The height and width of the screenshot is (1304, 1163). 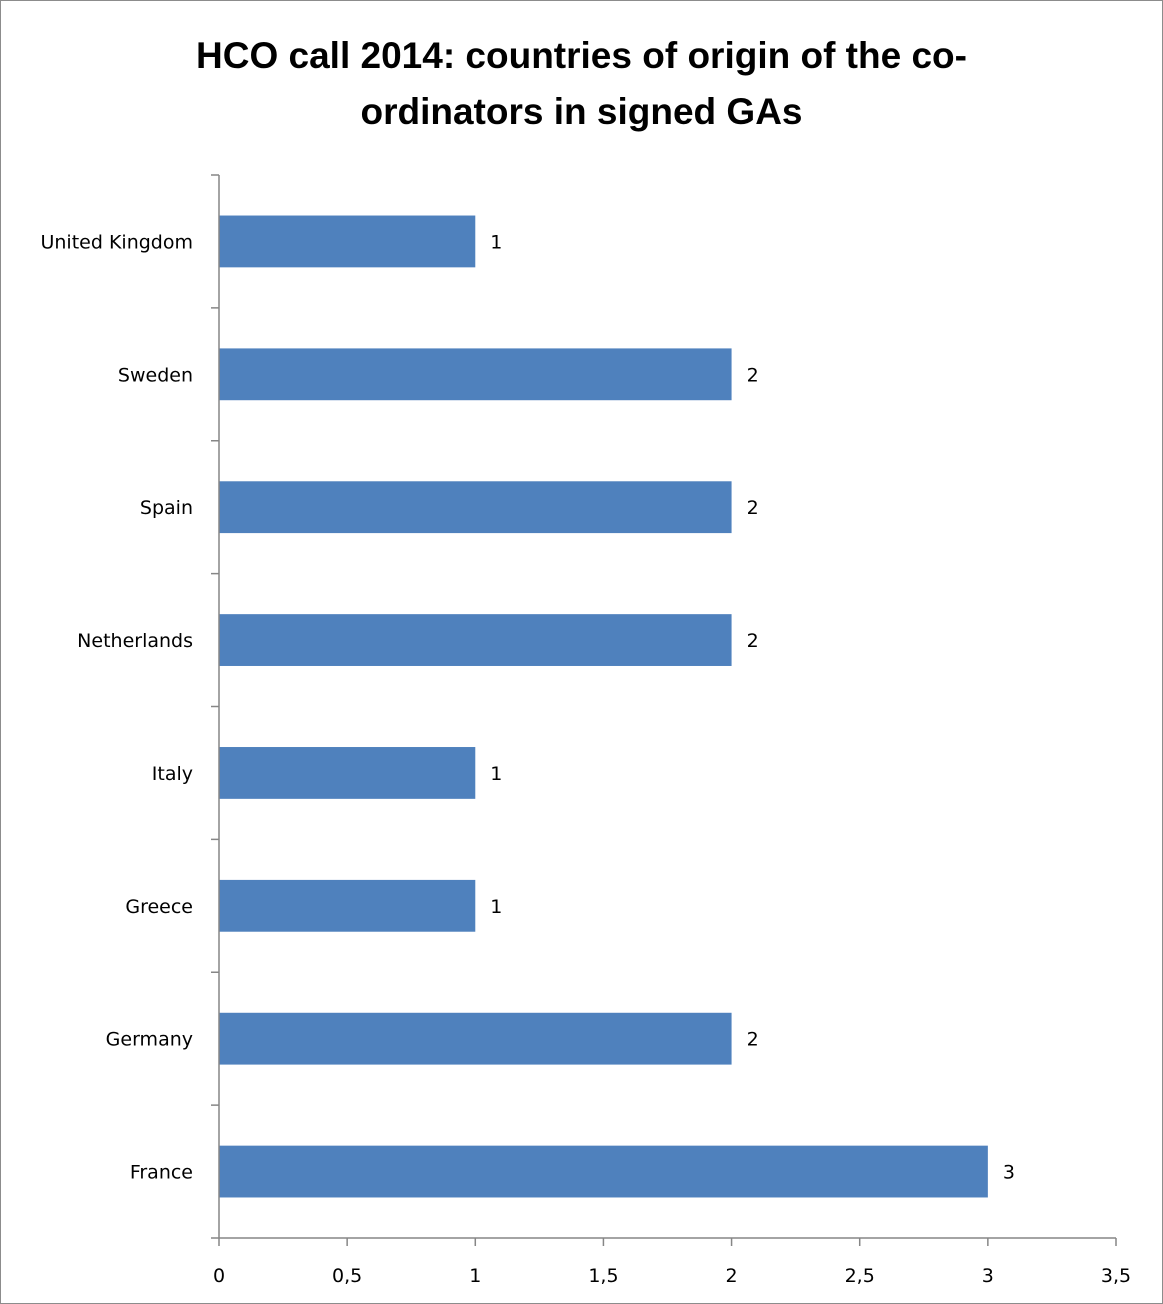 I want to click on x-tick-label: 2, so click(x=732, y=1276).